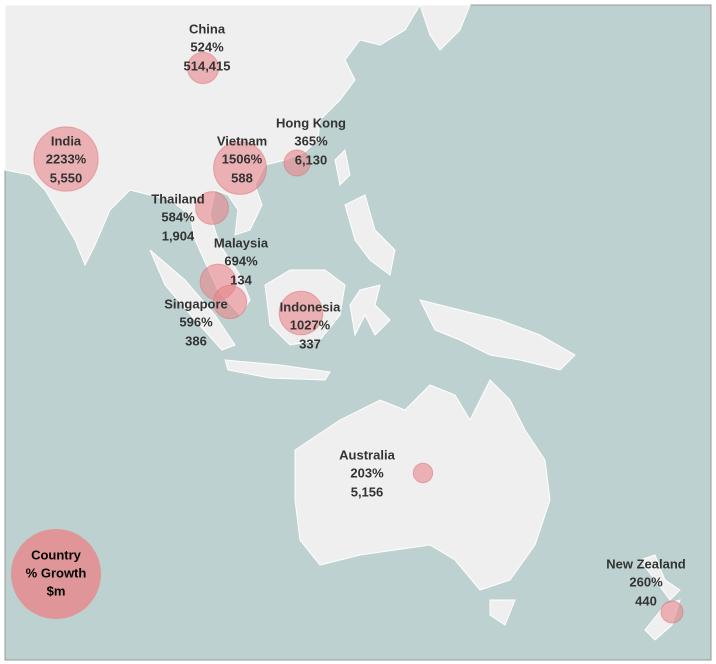 The width and height of the screenshot is (716, 664). I want to click on growth-label: 524%, so click(207, 46).